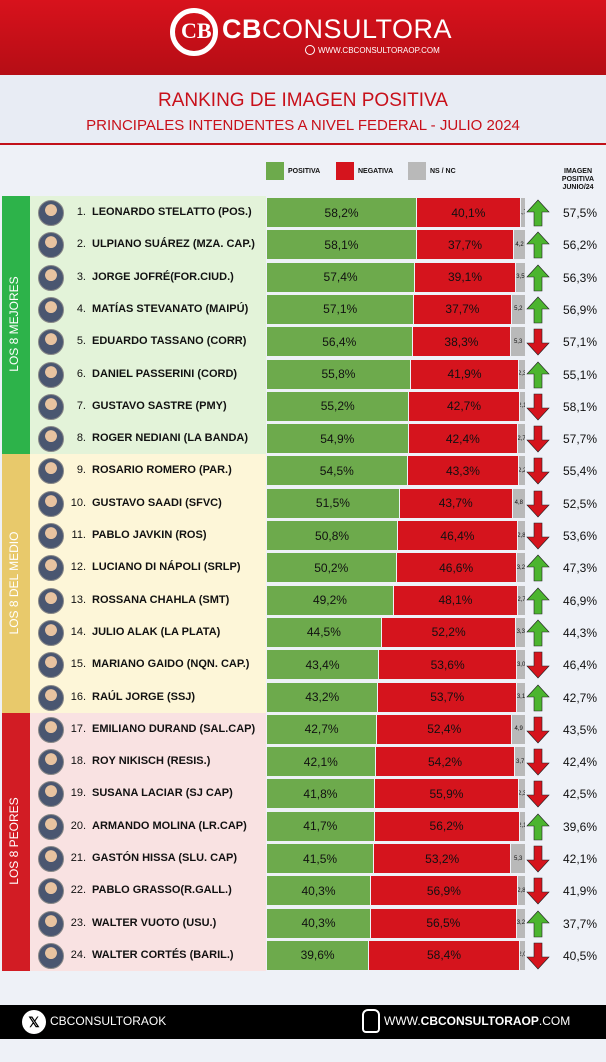 This screenshot has width=606, height=1062. Describe the element at coordinates (81, 276) in the screenshot. I see `rank-number: 3.` at that location.